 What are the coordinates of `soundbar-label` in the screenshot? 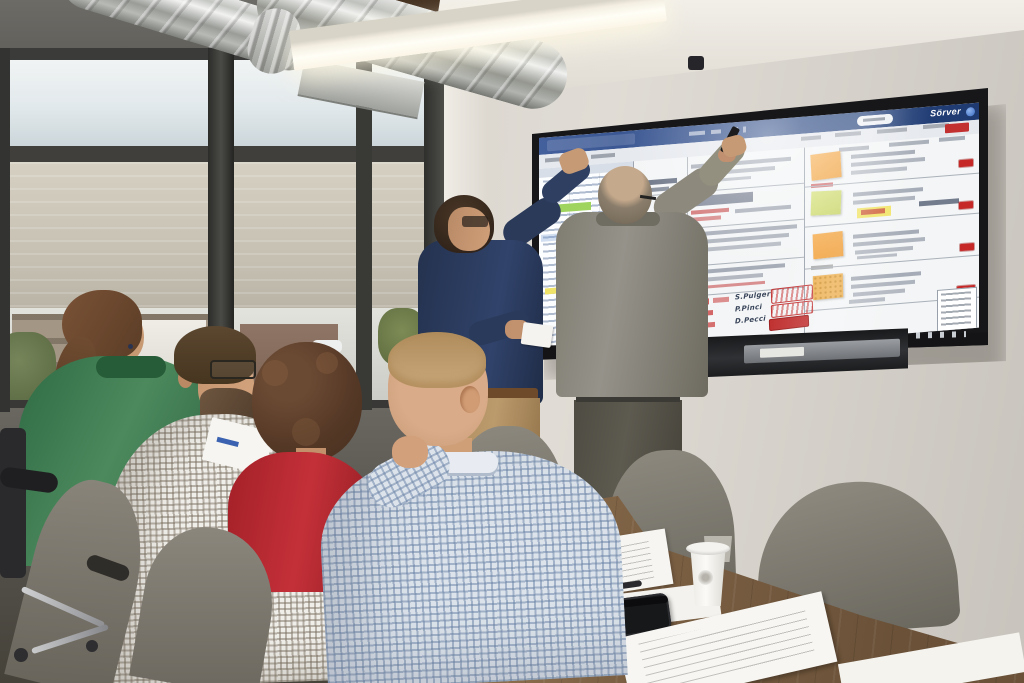 It's located at (782, 352).